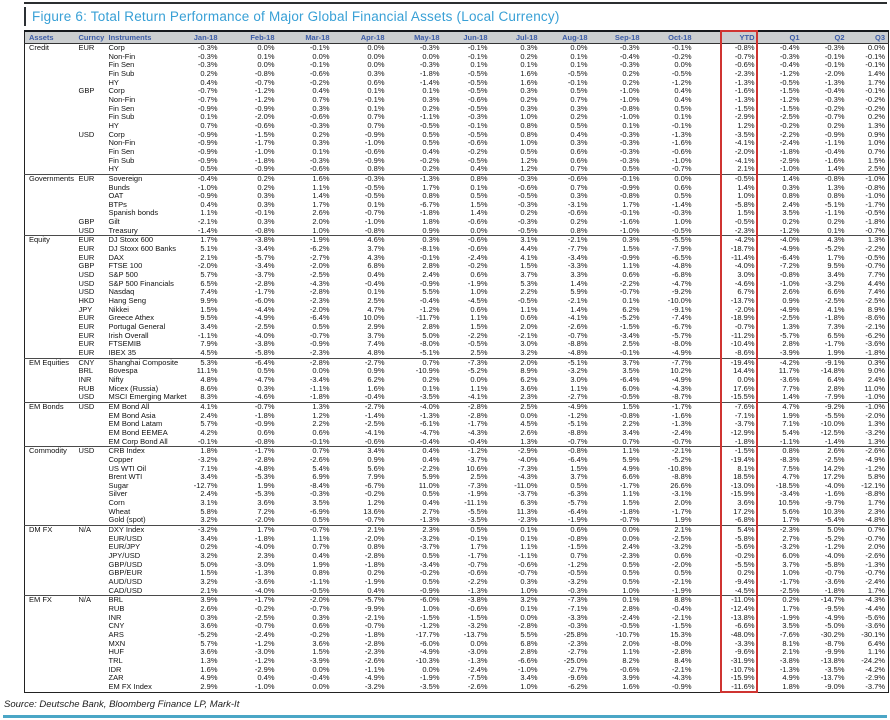 The image size is (890, 720). What do you see at coordinates (429, 424) in the screenshot?
I see `value-cell: -6.1%` at bounding box center [429, 424].